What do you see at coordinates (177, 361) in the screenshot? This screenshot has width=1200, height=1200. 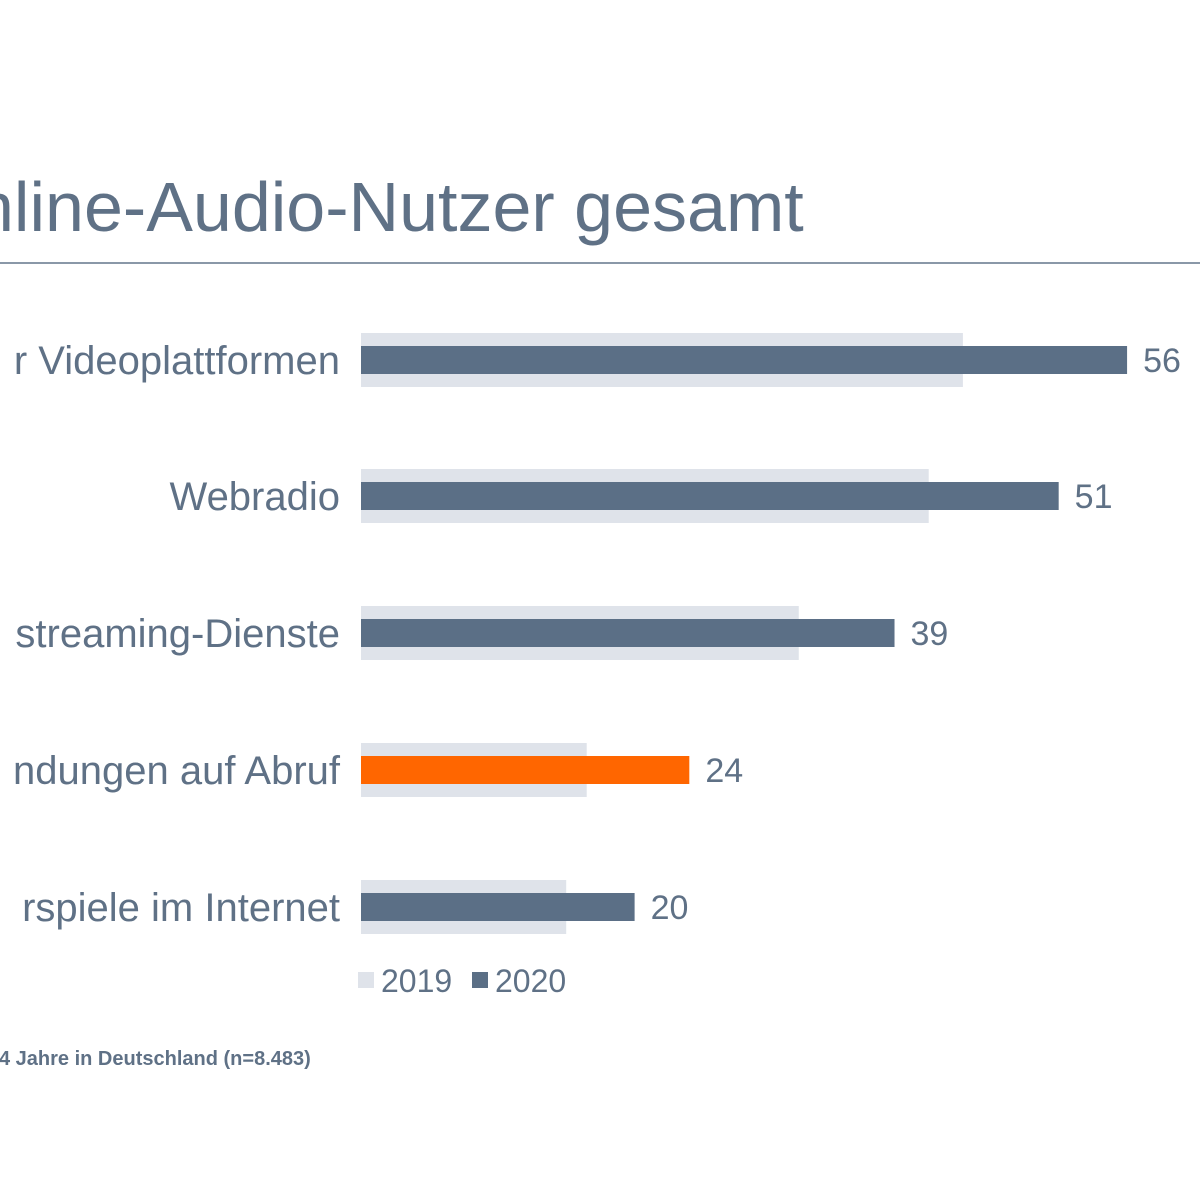 I see `category-label-0: r Videoplattformen` at bounding box center [177, 361].